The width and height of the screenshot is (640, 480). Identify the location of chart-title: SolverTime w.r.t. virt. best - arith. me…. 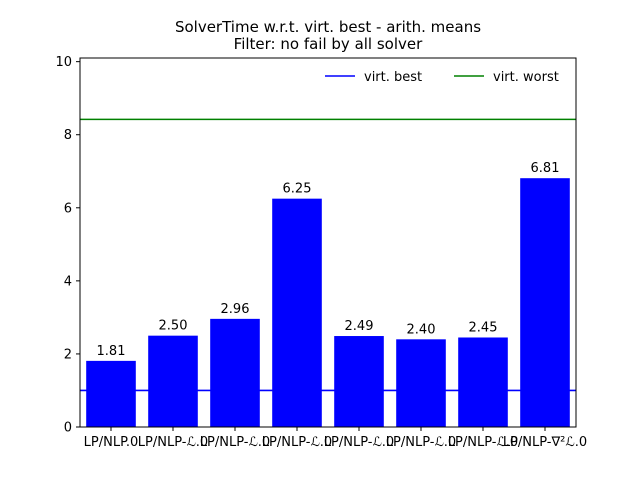
(328, 27).